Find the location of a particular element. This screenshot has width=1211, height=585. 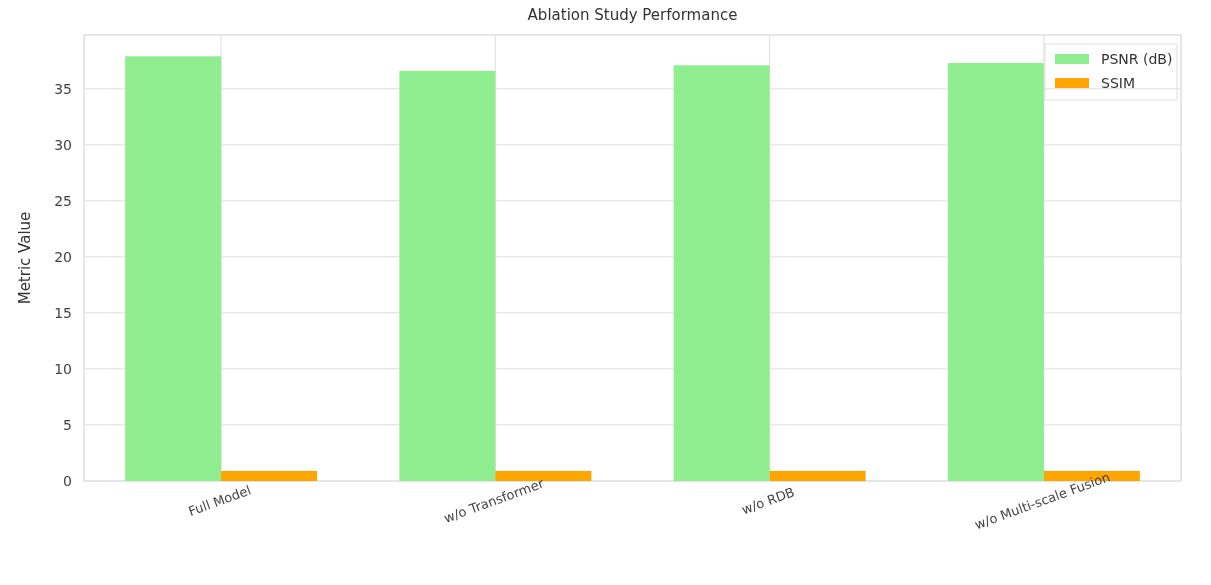

legend-label: PSNR (dB) is located at coordinates (1137, 58).